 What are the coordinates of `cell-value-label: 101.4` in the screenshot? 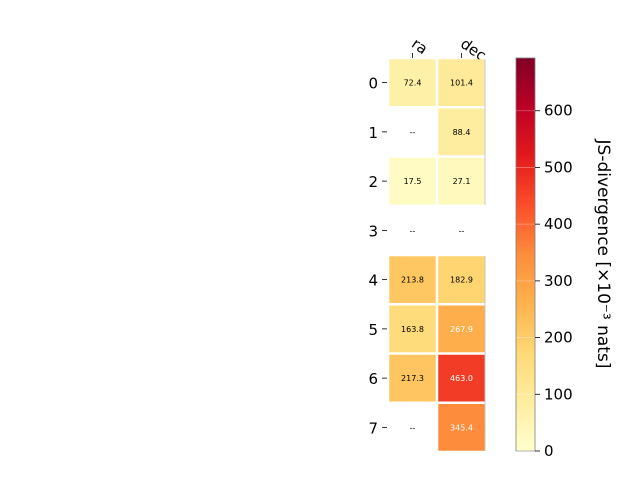 It's located at (461, 83).